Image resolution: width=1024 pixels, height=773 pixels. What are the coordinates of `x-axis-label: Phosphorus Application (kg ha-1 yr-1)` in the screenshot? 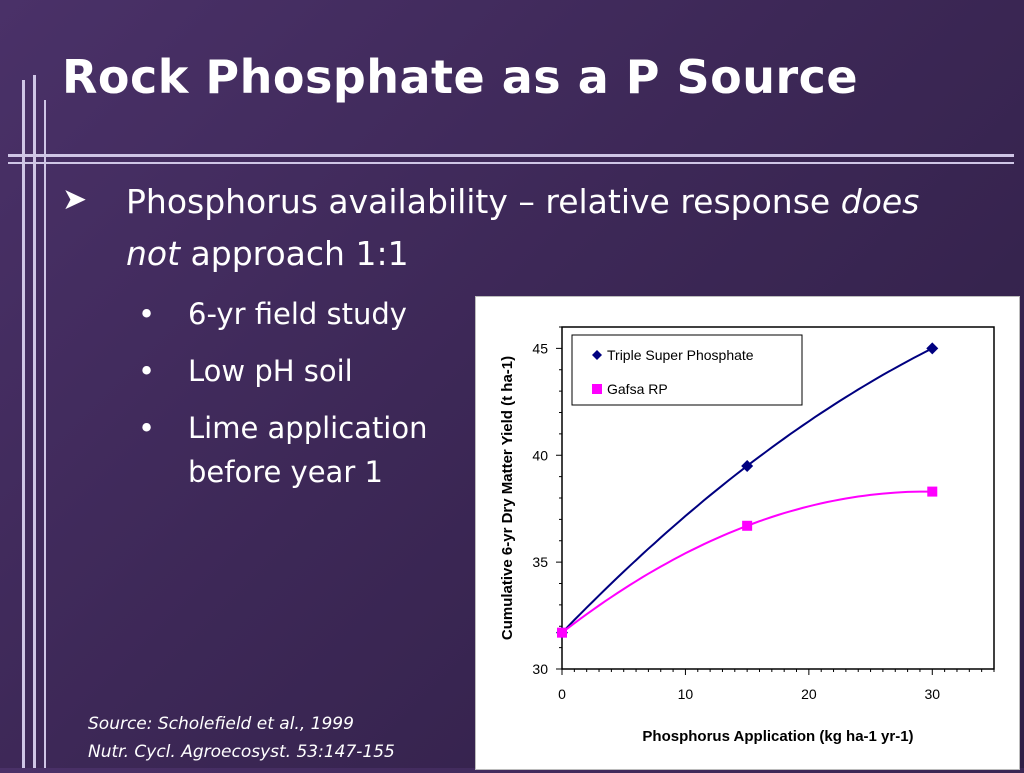 It's located at (777, 736).